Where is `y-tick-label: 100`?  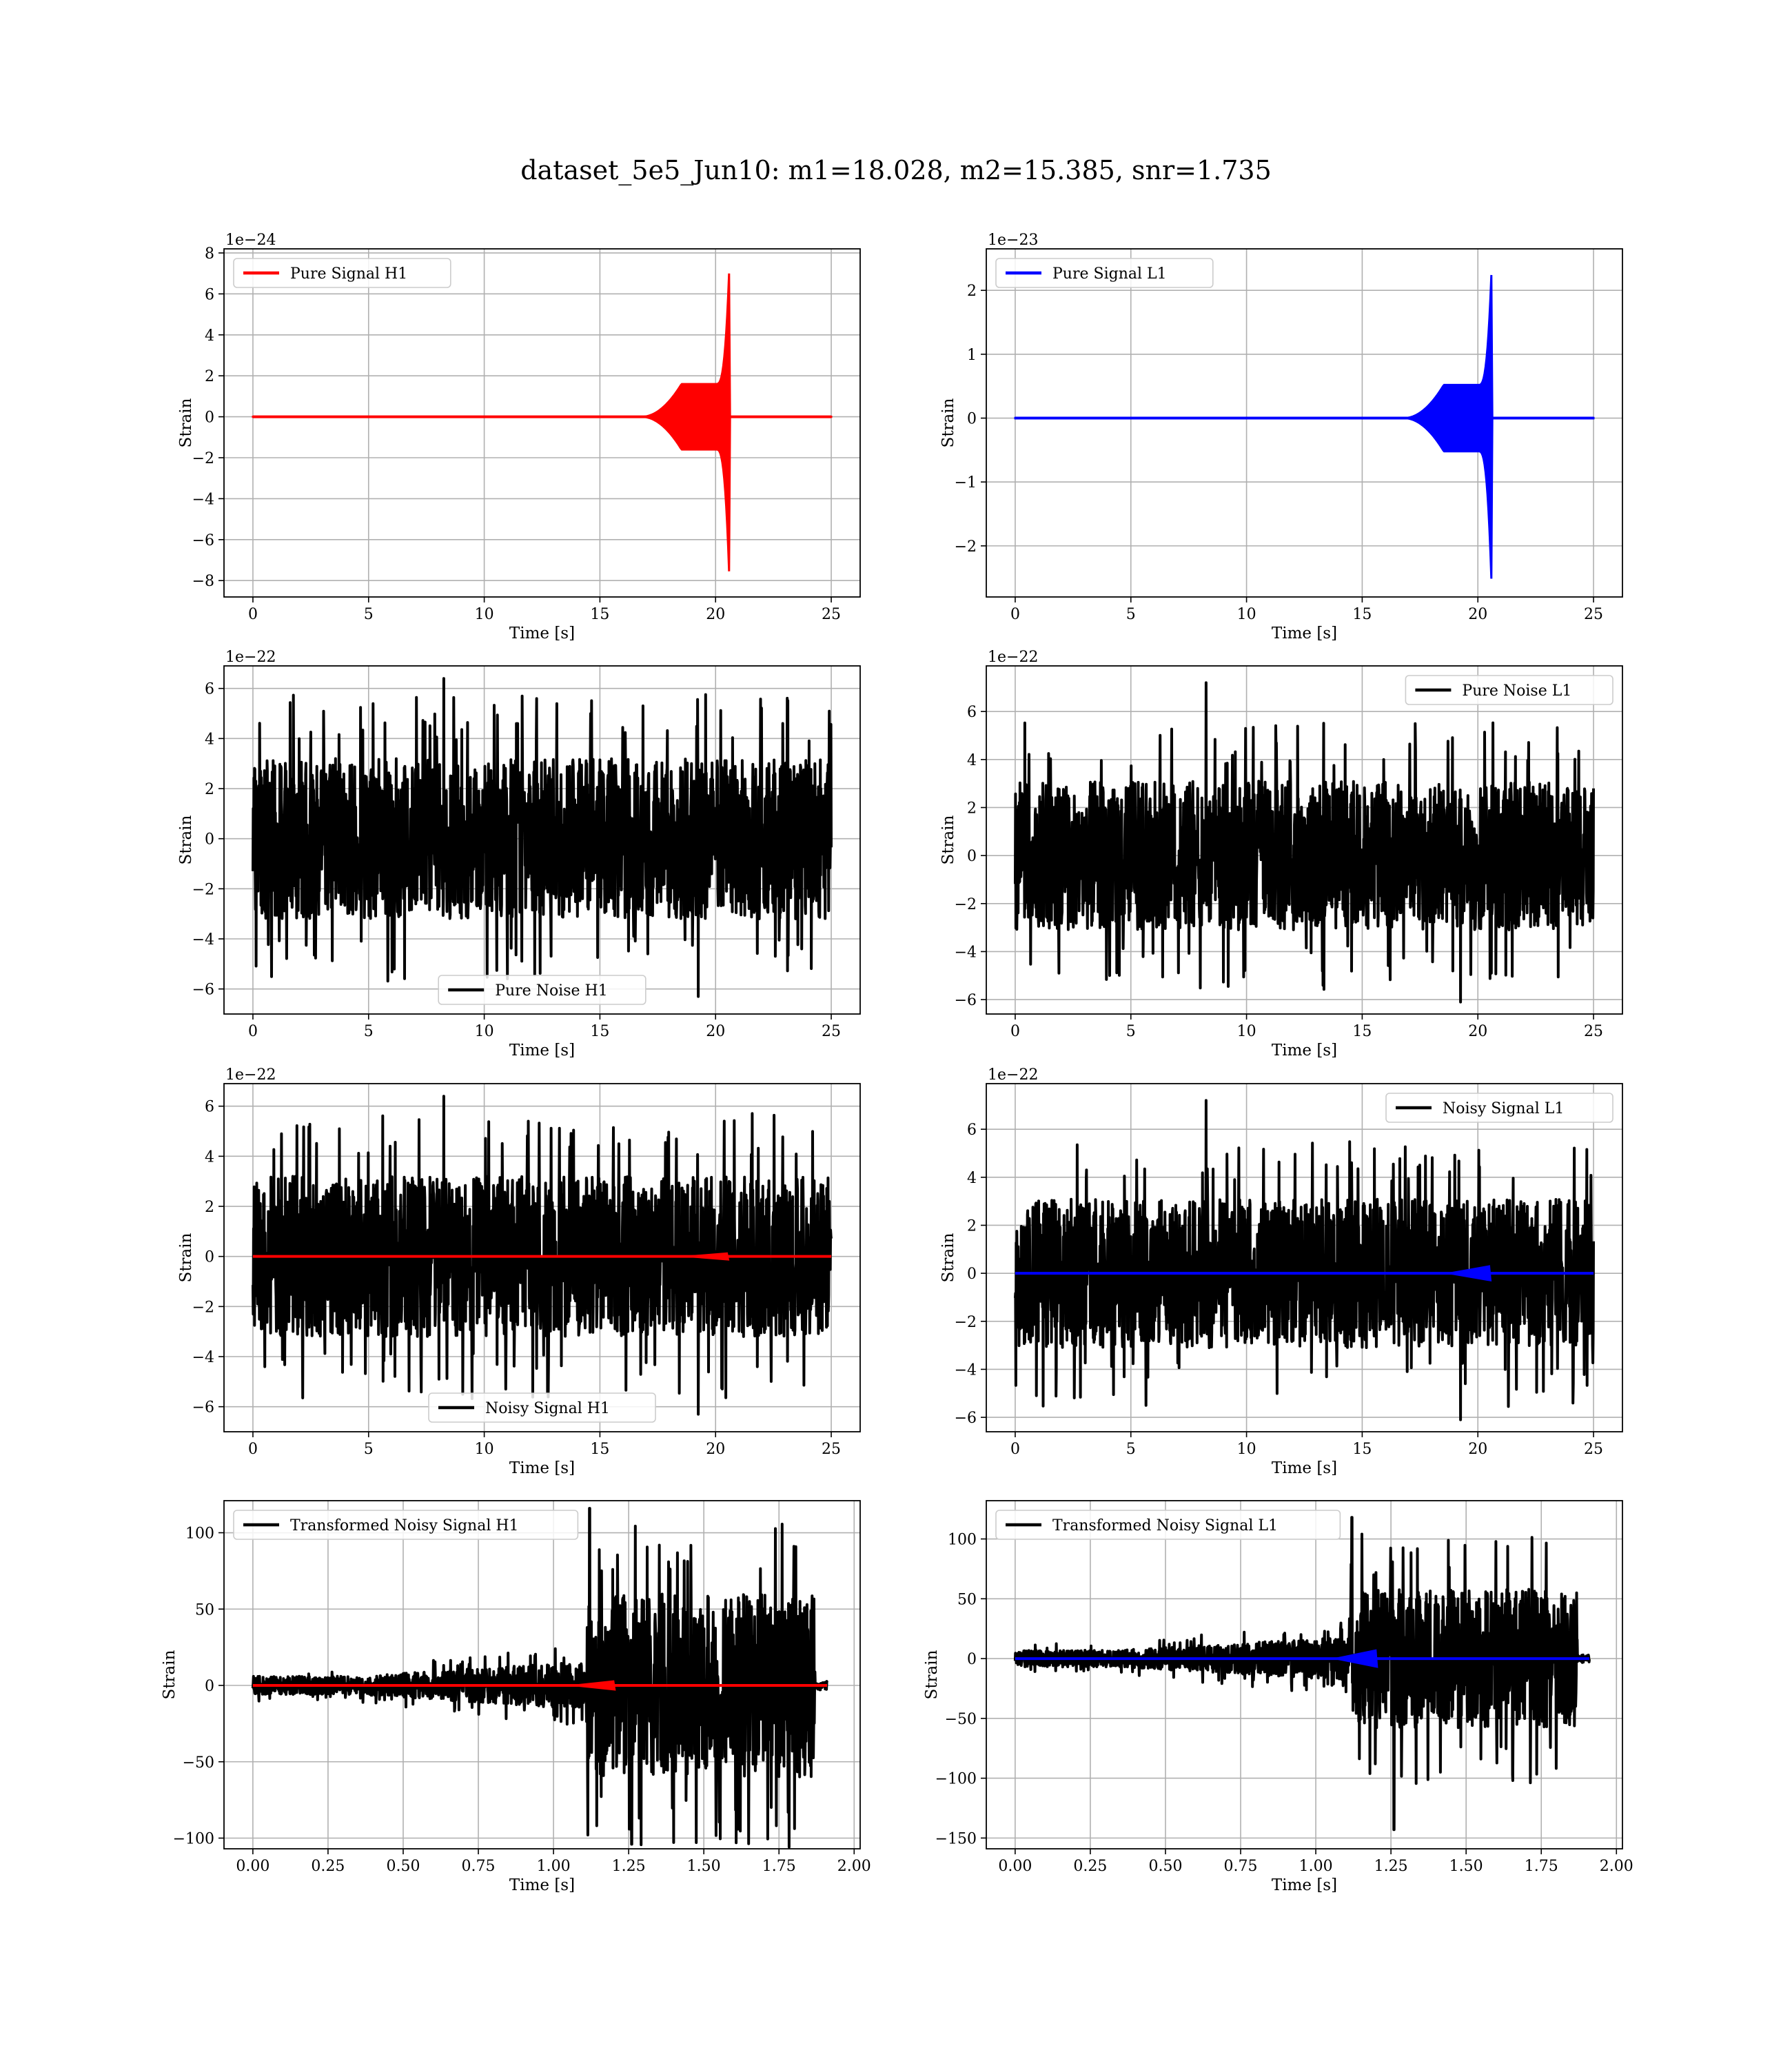
y-tick-label: 100 is located at coordinates (962, 1540).